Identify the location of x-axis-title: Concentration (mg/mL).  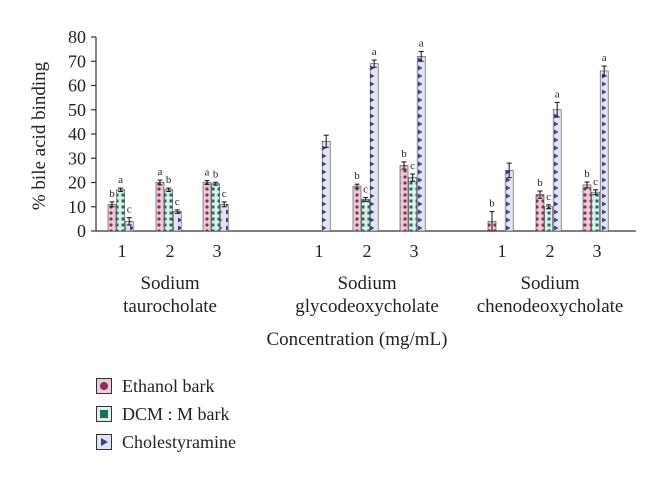
(357, 339).